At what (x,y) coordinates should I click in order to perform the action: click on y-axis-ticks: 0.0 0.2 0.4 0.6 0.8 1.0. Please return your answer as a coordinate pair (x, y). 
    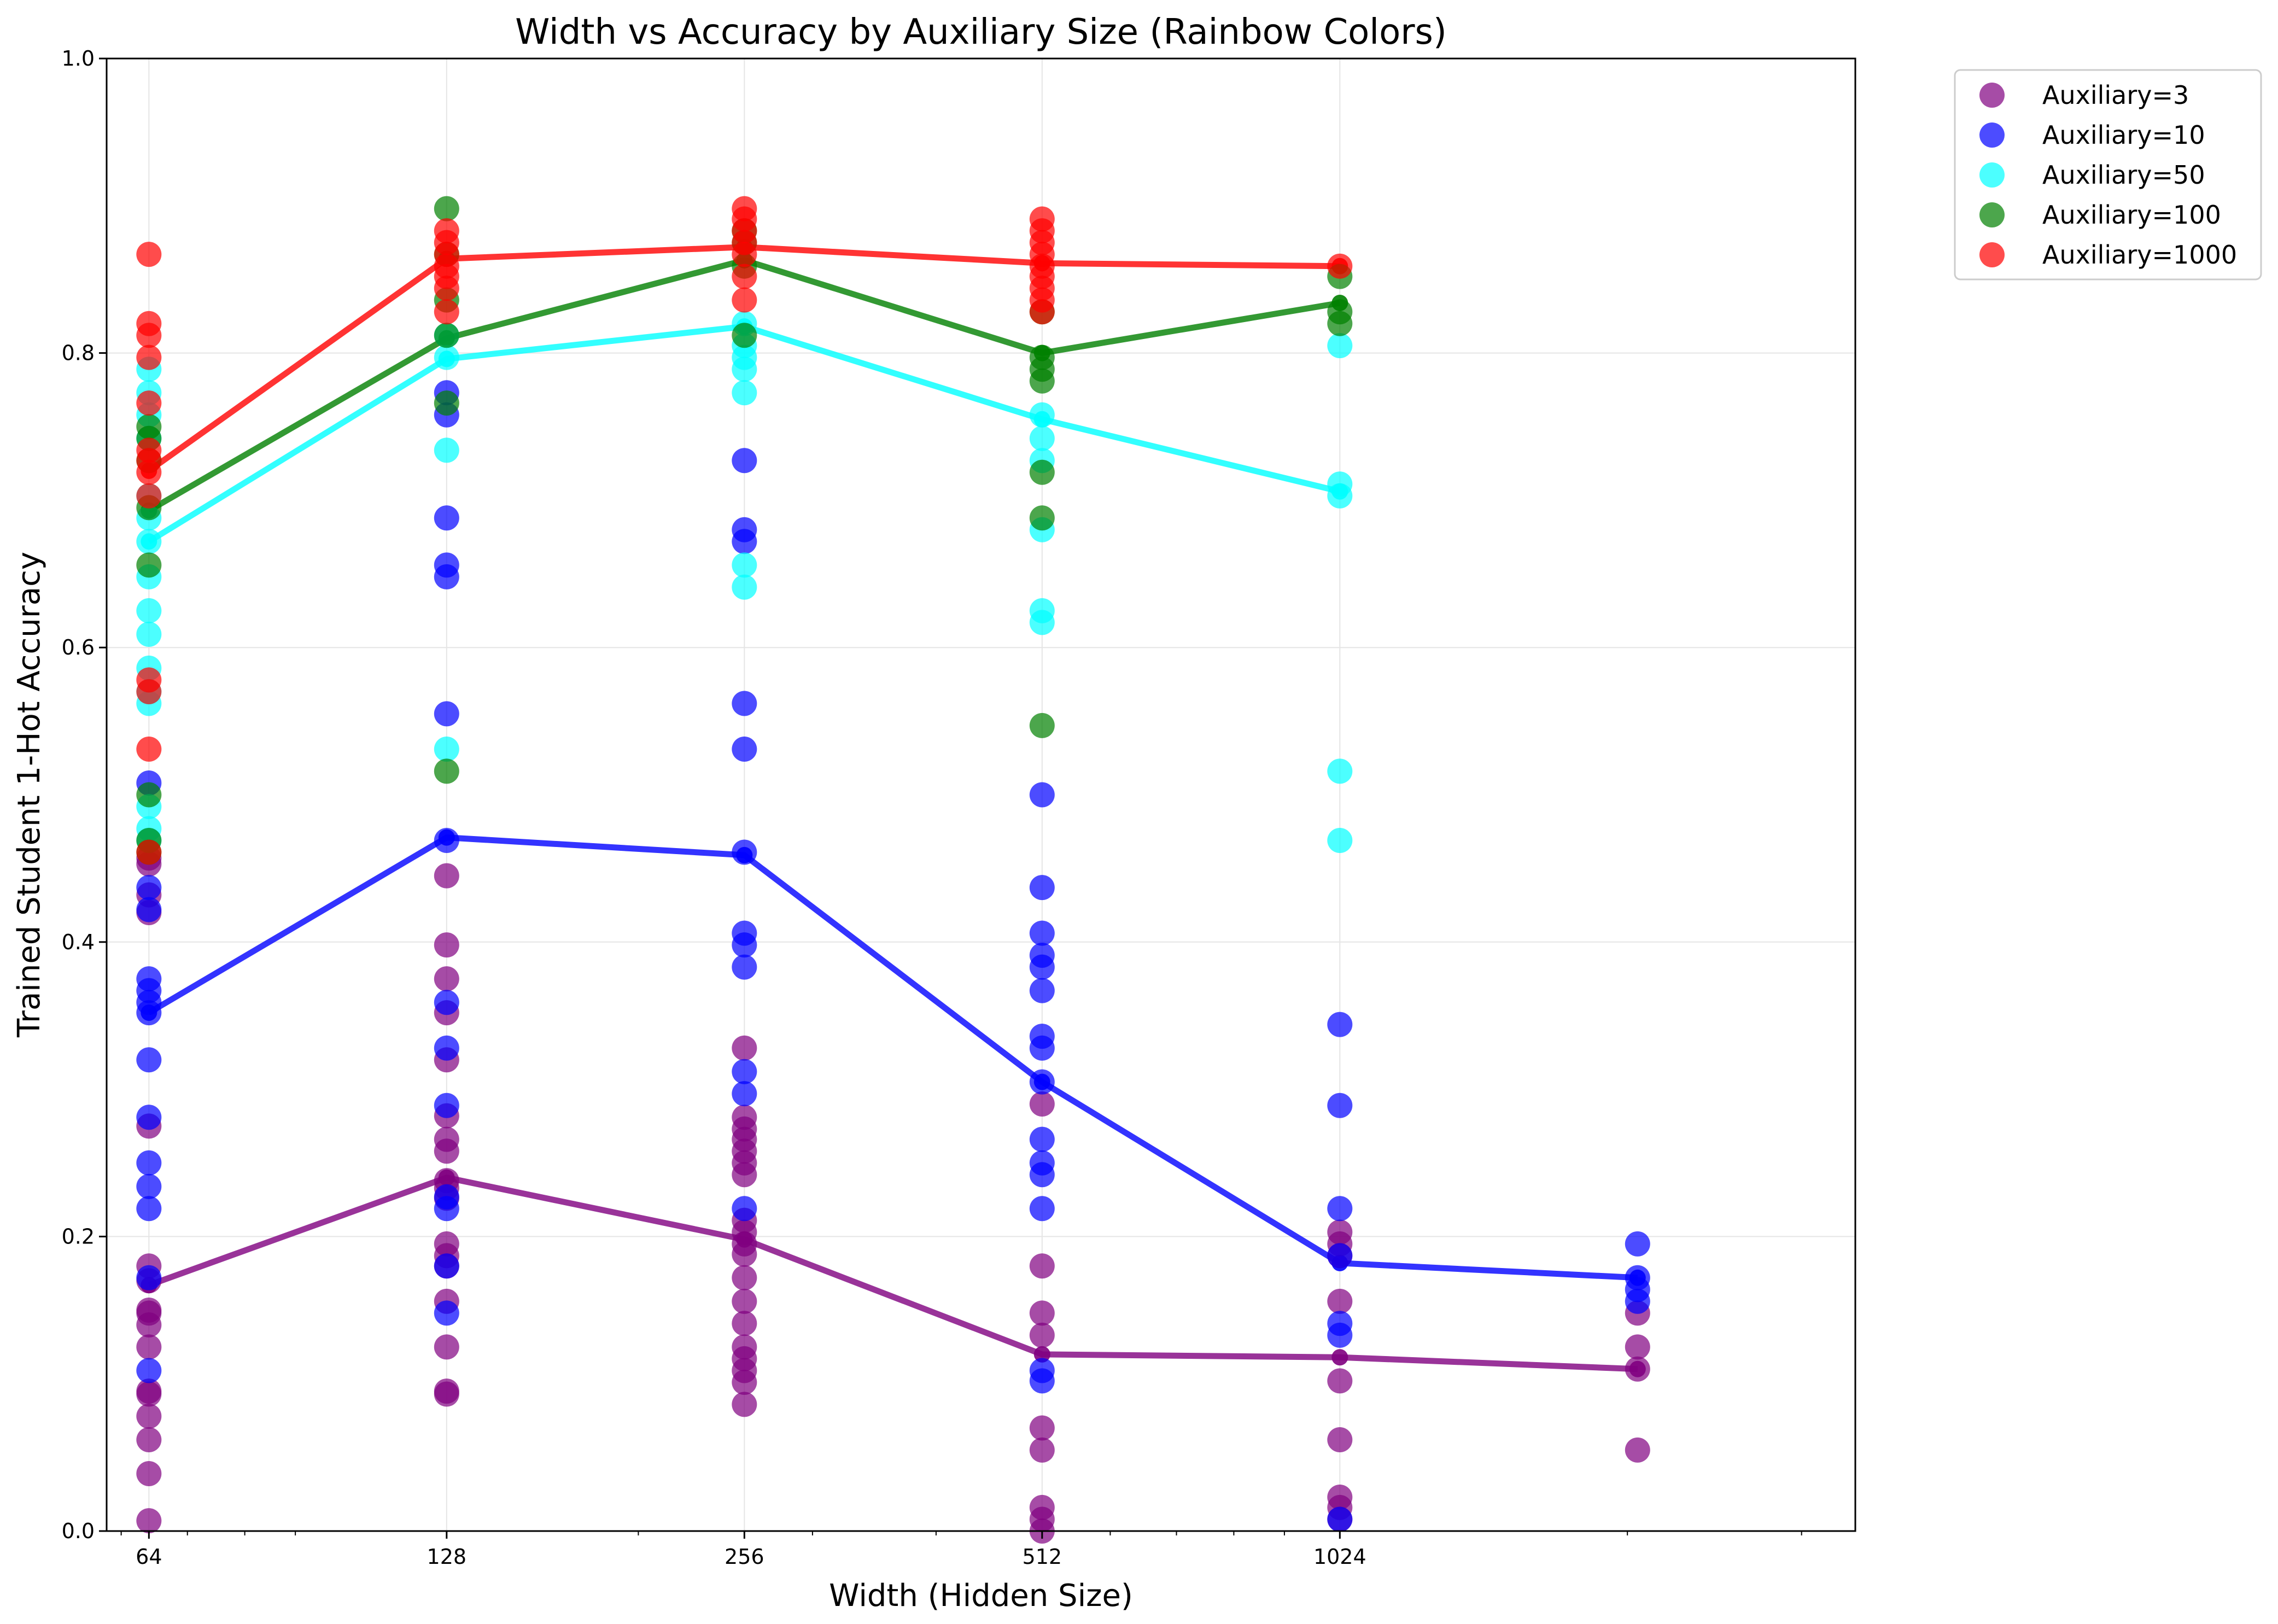
    Looking at the image, I should click on (84, 794).